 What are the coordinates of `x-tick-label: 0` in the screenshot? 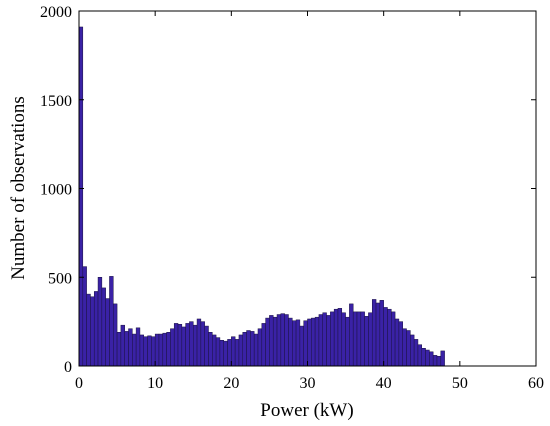 It's located at (79, 383).